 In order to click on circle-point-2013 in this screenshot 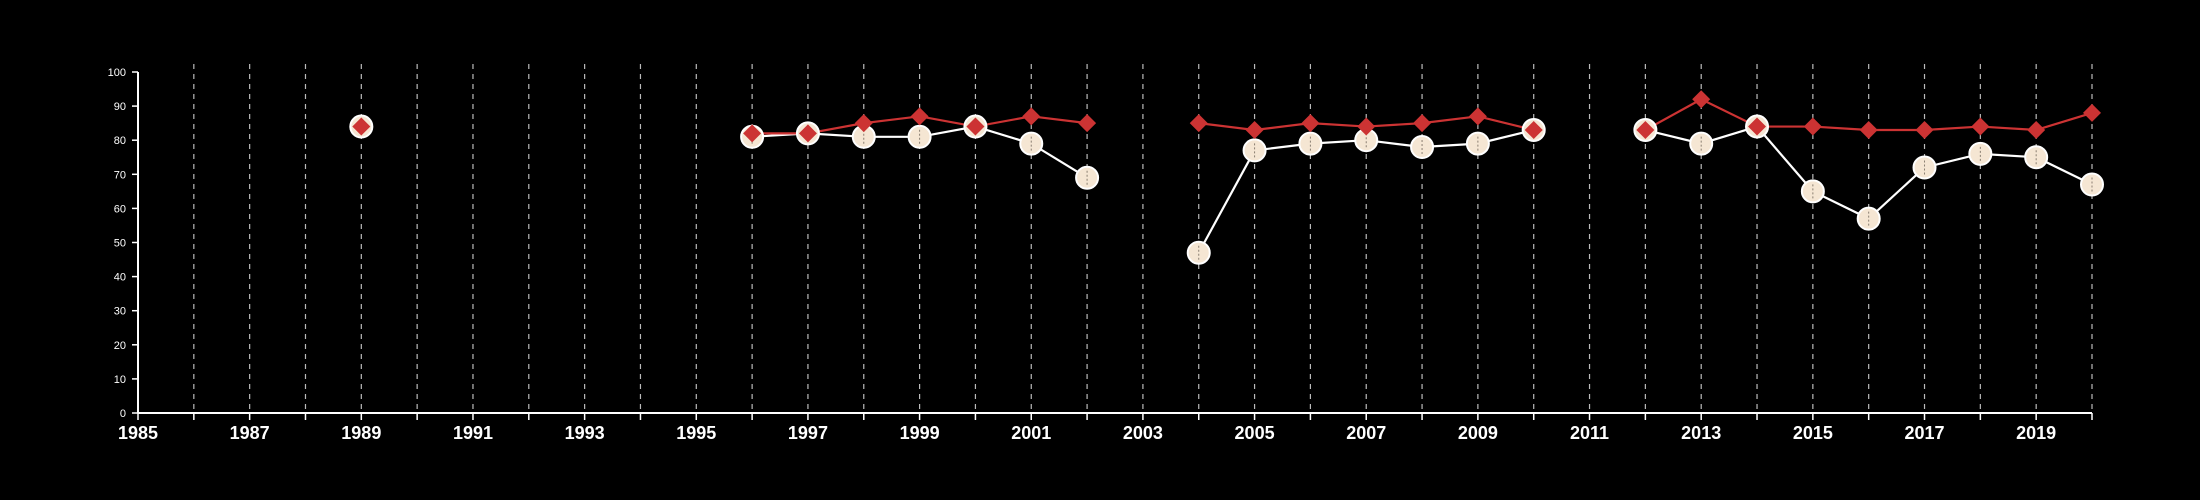, I will do `click(1701, 143)`.